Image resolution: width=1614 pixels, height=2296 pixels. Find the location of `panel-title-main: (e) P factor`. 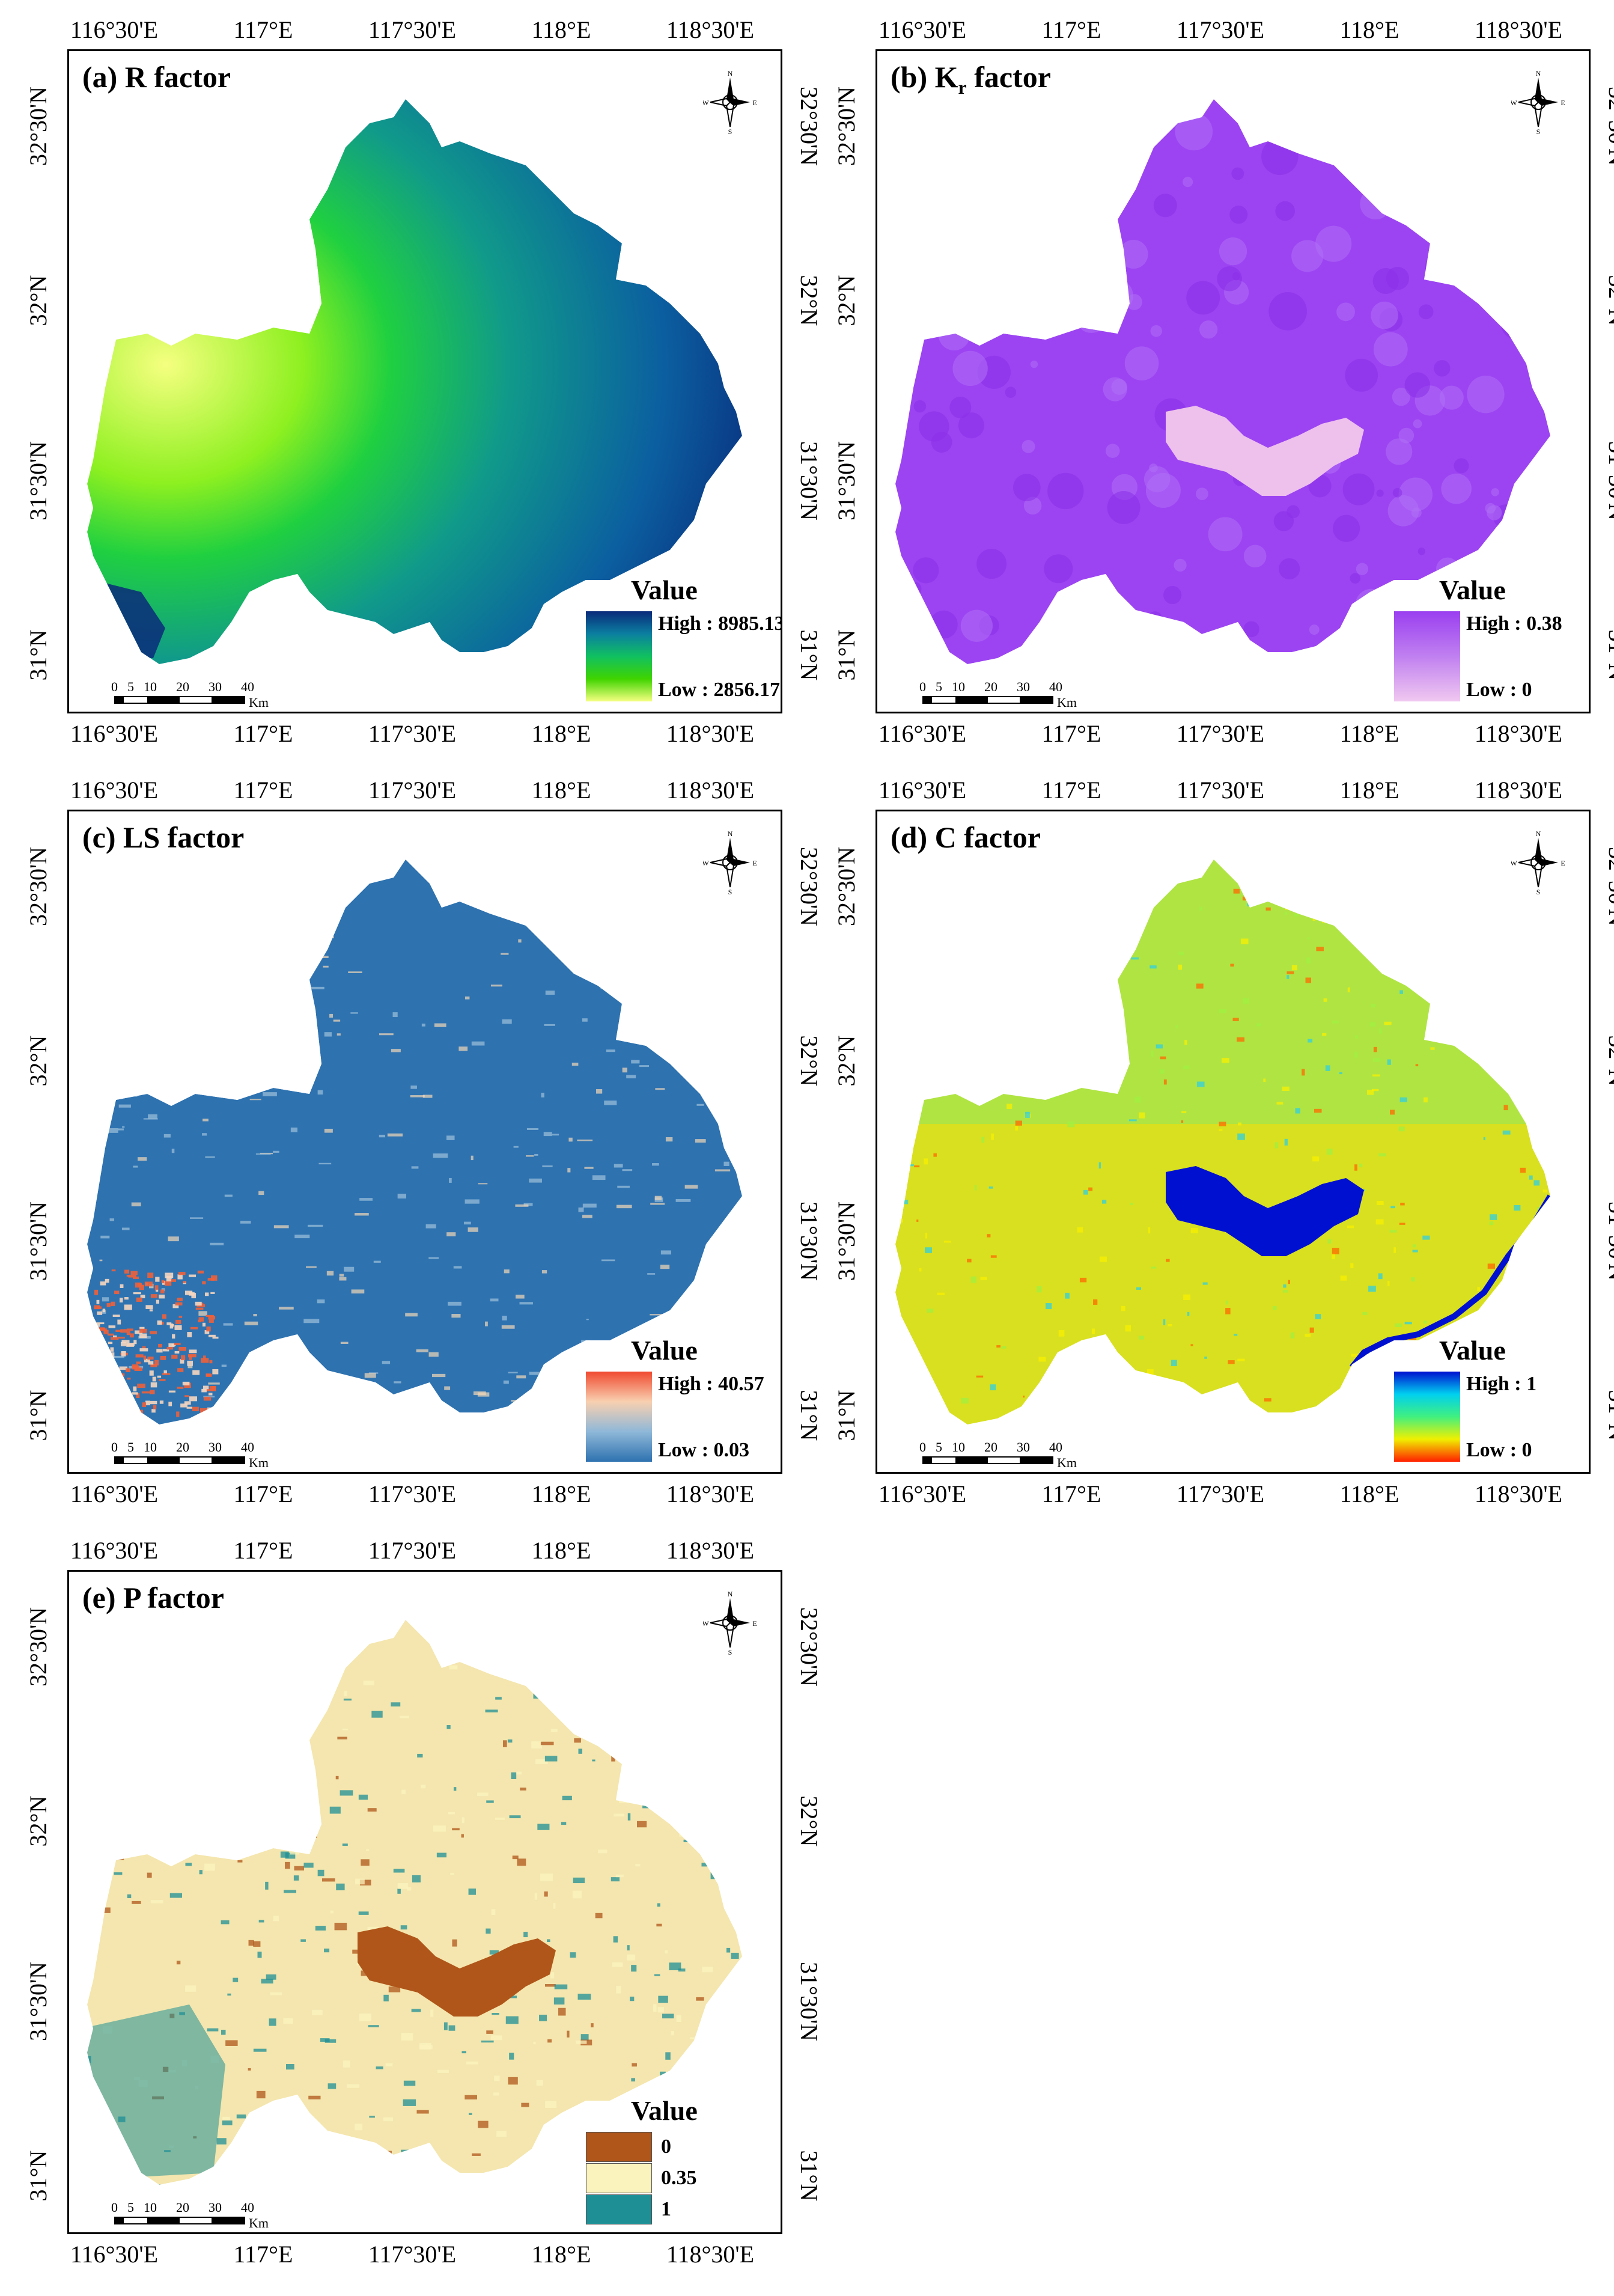

panel-title-main: (e) P factor is located at coordinates (153, 1597).